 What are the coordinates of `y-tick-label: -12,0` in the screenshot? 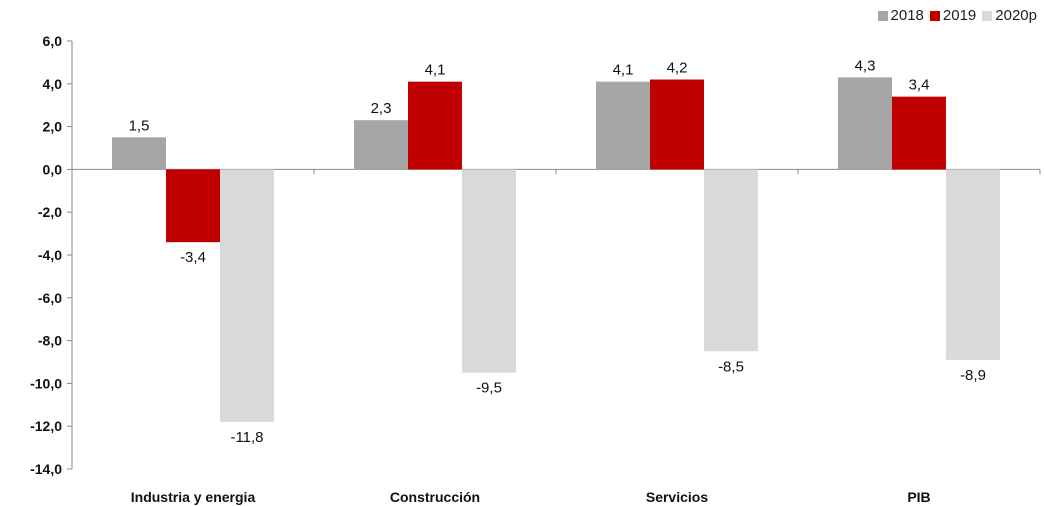 It's located at (46, 426).